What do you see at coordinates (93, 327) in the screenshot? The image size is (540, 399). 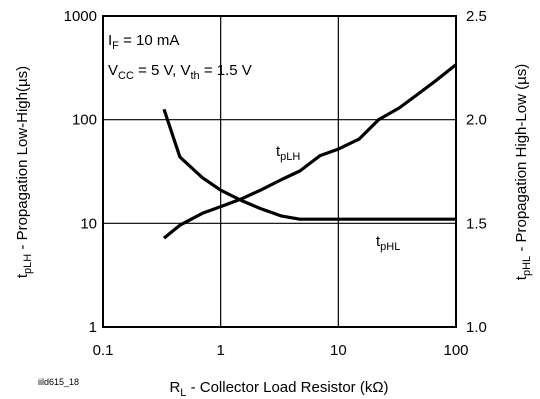 I see `y-left-tick-label: 1` at bounding box center [93, 327].